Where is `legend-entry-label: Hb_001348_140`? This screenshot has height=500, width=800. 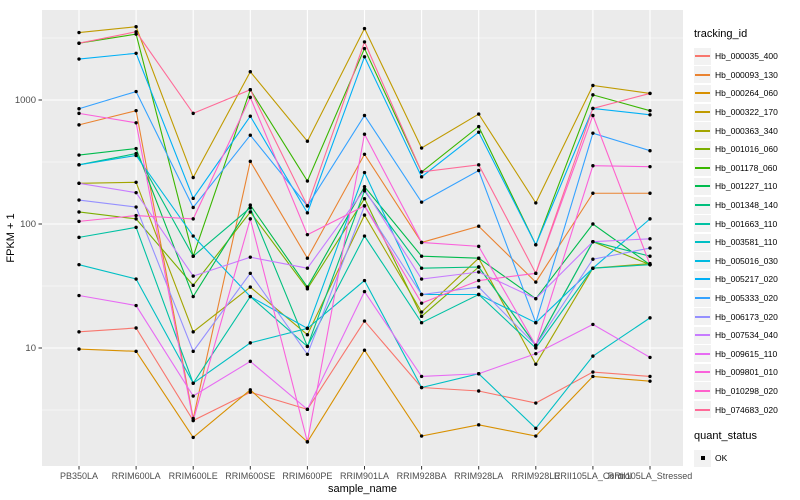 legend-entry-label: Hb_001348_140 is located at coordinates (746, 205).